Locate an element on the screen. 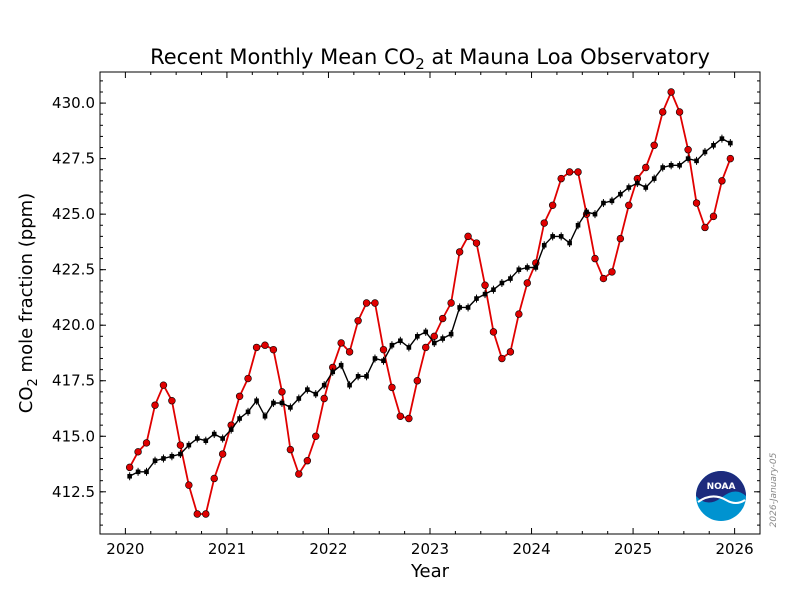 The image size is (800, 600). noaa-logo-text: NOAA is located at coordinates (721, 487).